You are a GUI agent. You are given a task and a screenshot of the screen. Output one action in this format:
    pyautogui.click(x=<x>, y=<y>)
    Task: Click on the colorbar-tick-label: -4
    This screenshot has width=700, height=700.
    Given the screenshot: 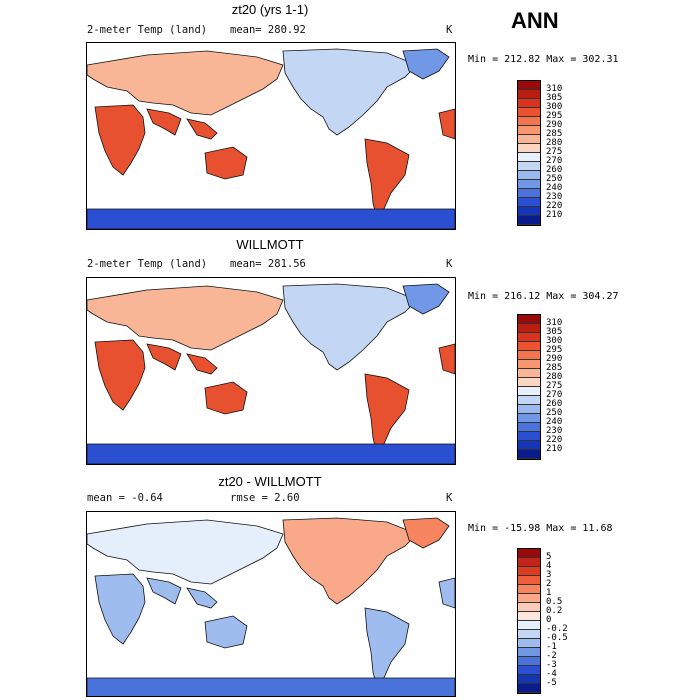 What is the action you would take?
    pyautogui.click(x=551, y=673)
    